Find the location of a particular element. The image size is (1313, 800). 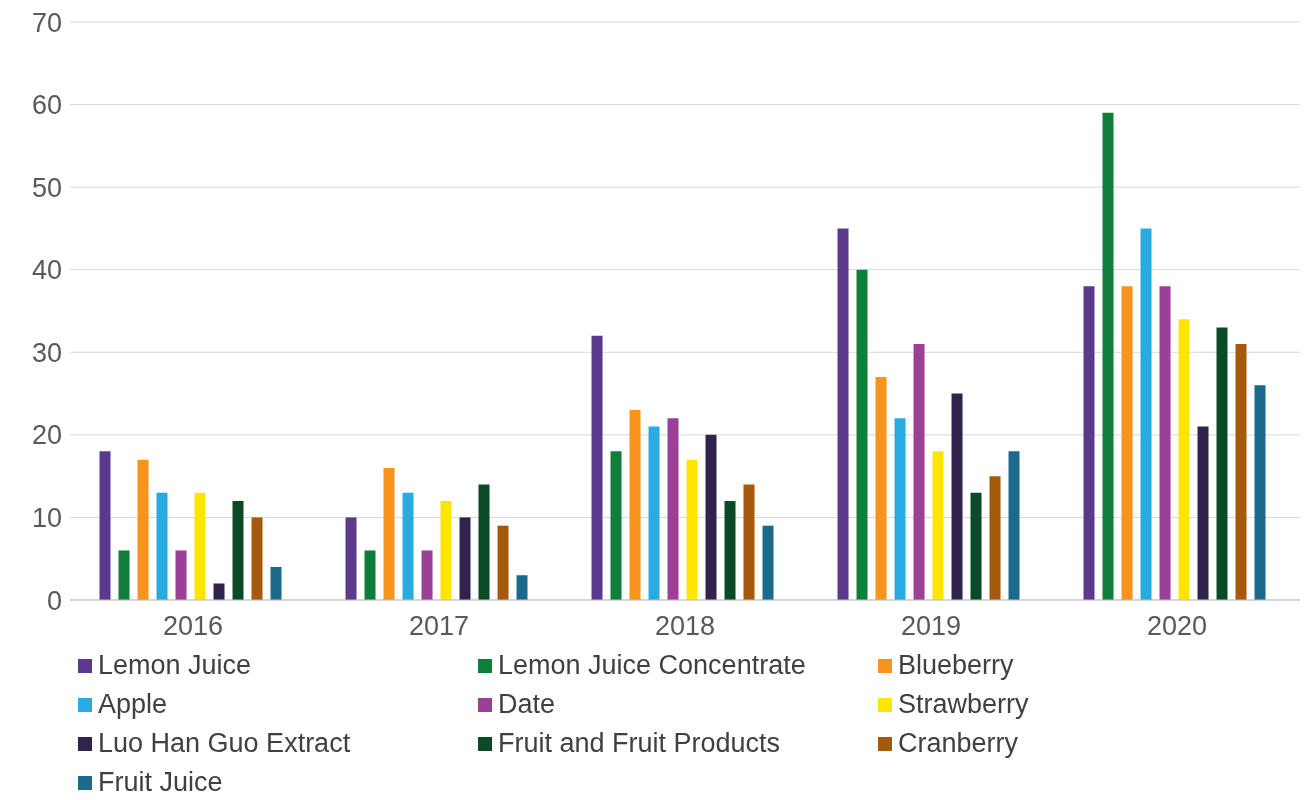

x-tick-label: 2016 is located at coordinates (193, 626).